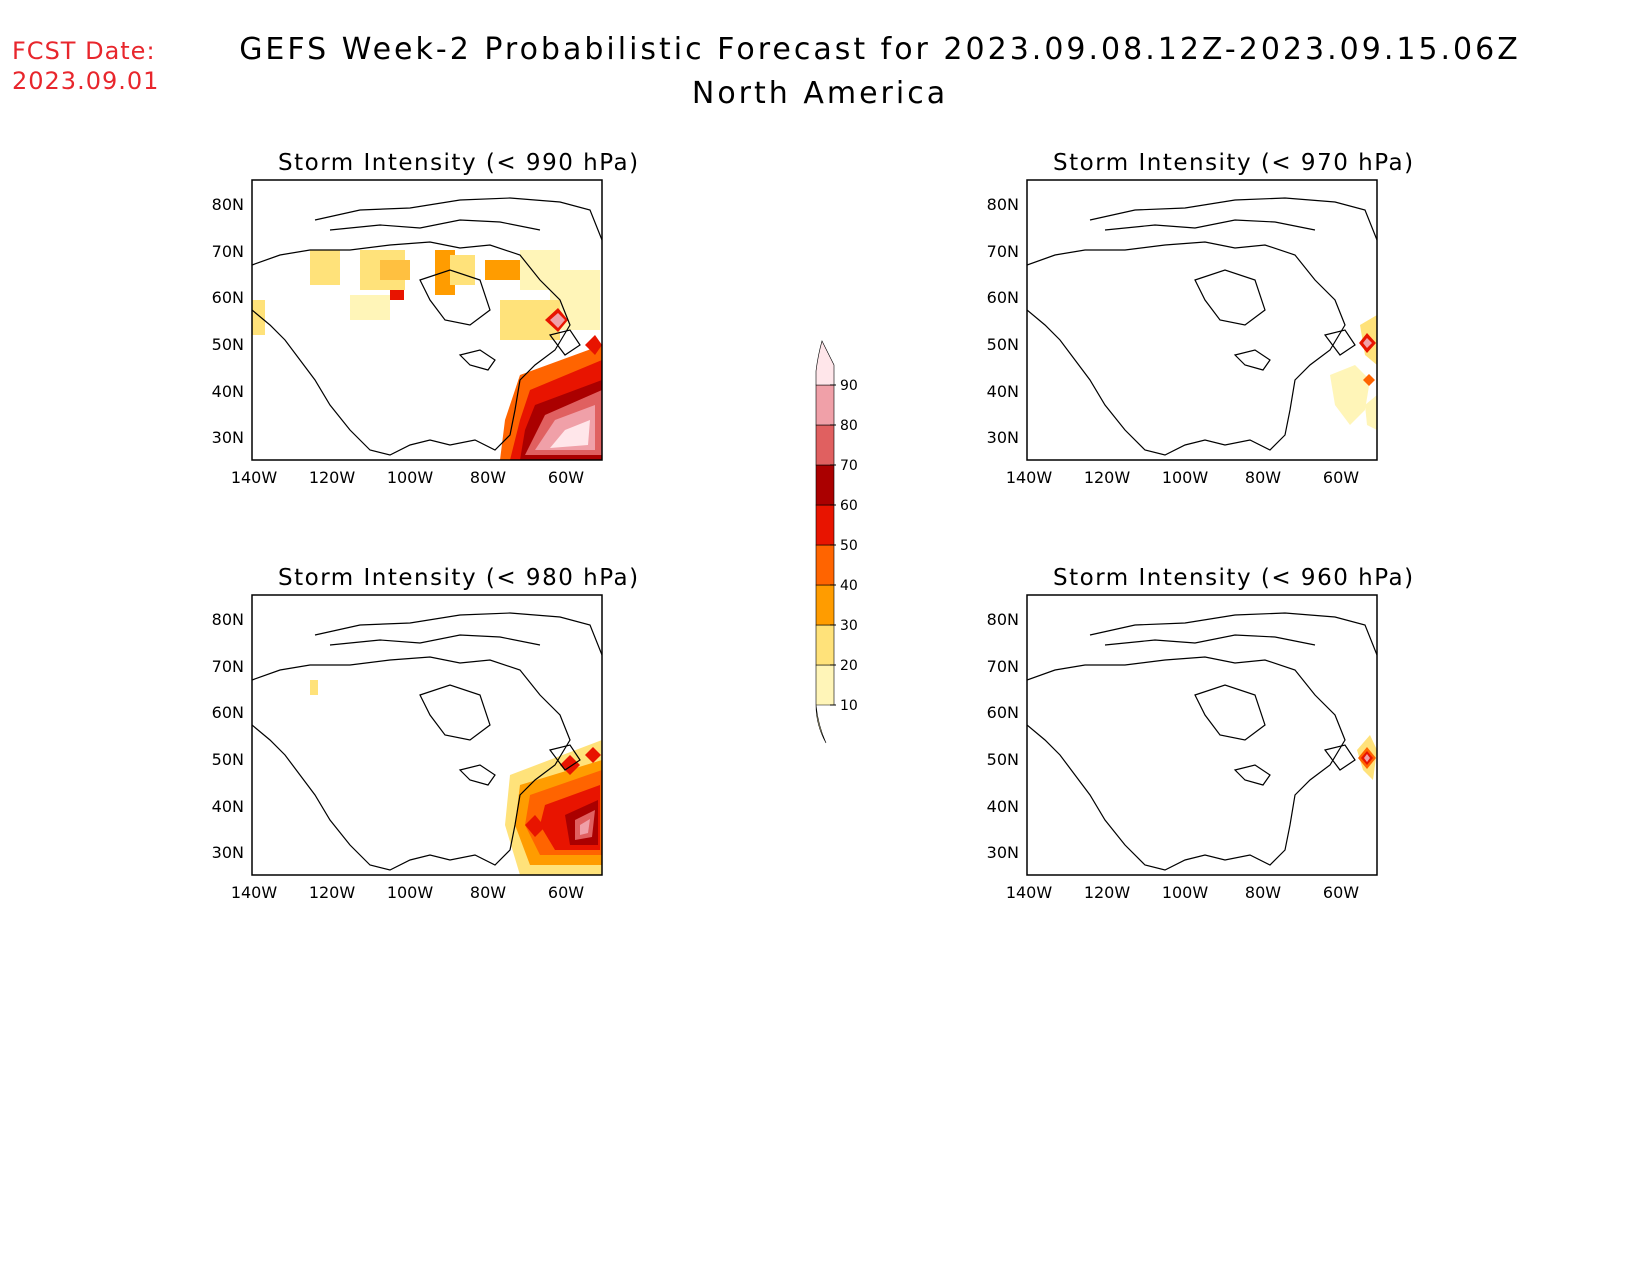 This screenshot has width=1650, height=1275. What do you see at coordinates (228, 321) in the screenshot?
I see `lat-axis-990: 80N 70N 60N 50N 40N 30N` at bounding box center [228, 321].